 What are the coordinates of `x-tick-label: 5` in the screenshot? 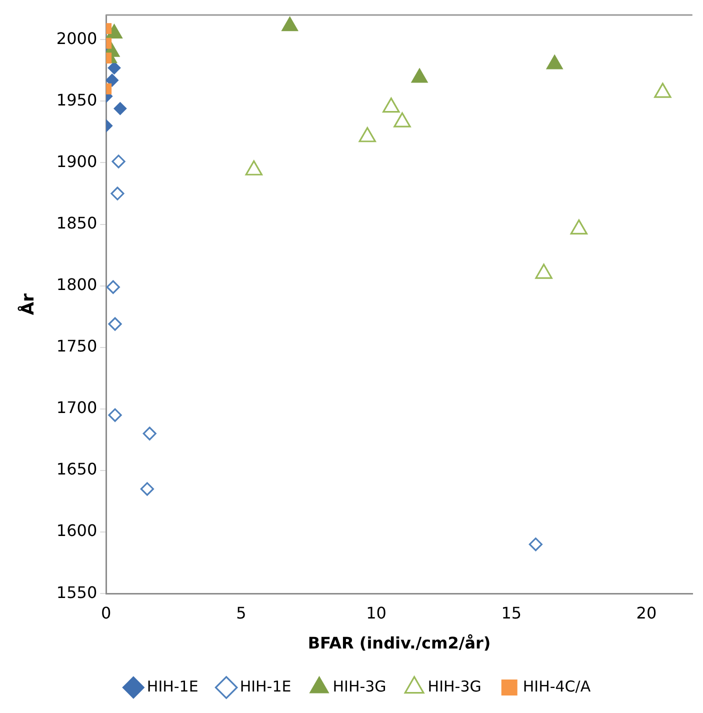 It's located at (241, 612).